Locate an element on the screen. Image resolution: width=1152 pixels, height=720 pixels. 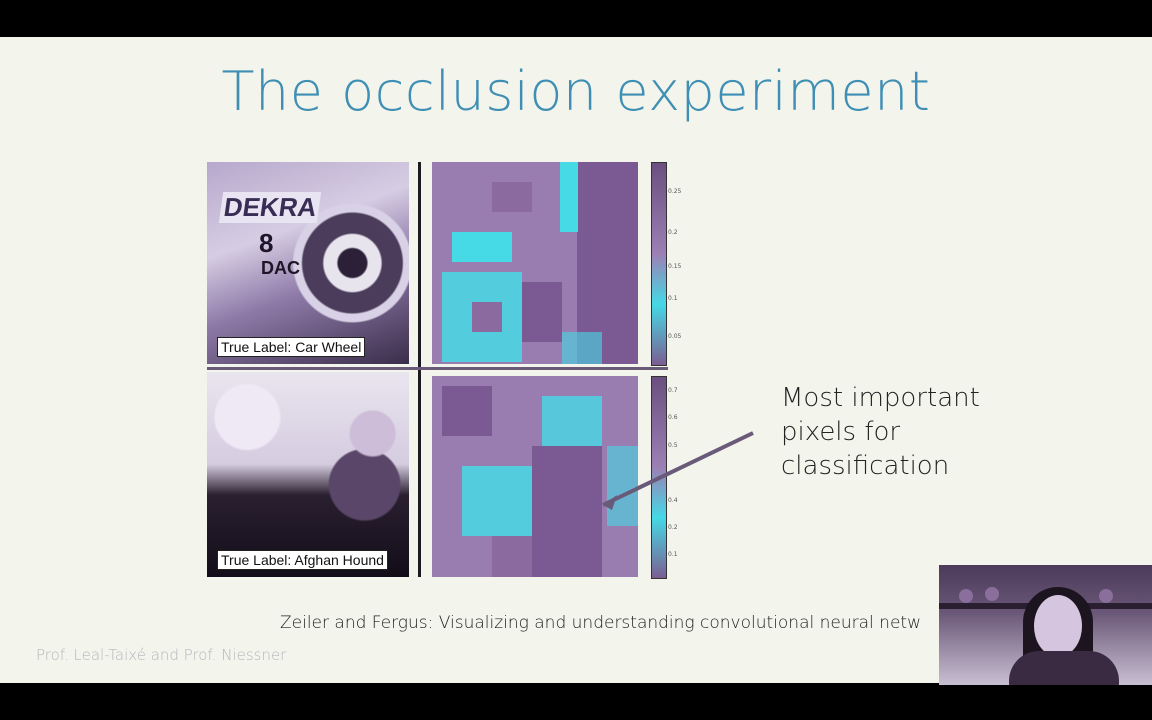
colorbar-top-tick: 0.1 is located at coordinates (673, 298).